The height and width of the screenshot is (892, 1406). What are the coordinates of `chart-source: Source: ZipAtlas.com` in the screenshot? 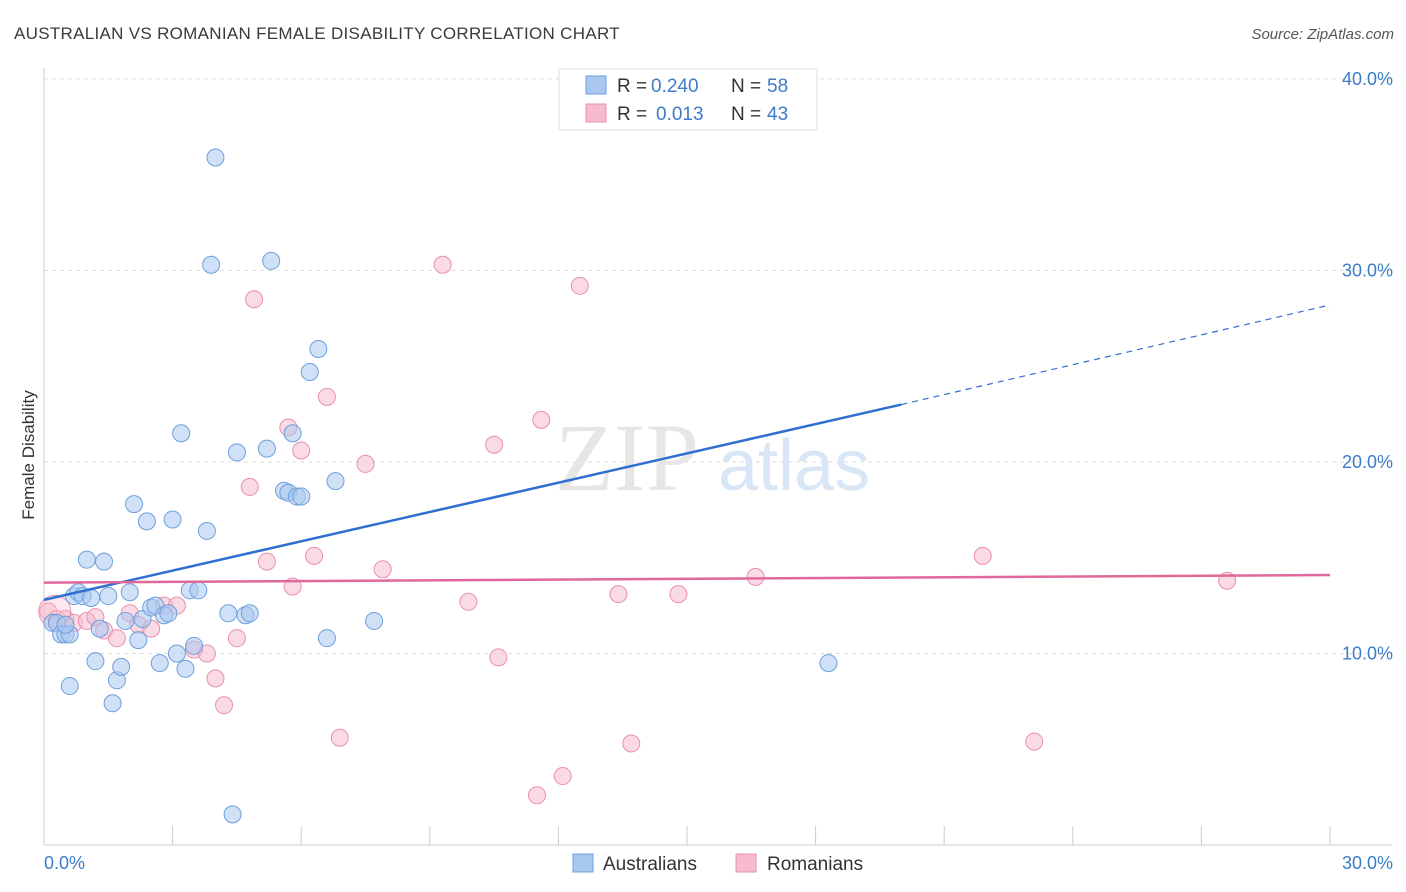 It's located at (1322, 34).